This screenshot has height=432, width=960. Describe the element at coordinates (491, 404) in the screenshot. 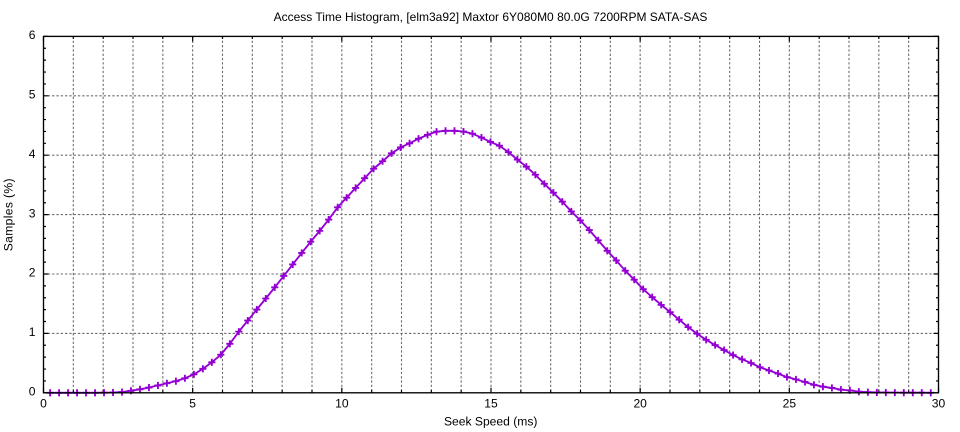

I see `svg-text: 15` at that location.